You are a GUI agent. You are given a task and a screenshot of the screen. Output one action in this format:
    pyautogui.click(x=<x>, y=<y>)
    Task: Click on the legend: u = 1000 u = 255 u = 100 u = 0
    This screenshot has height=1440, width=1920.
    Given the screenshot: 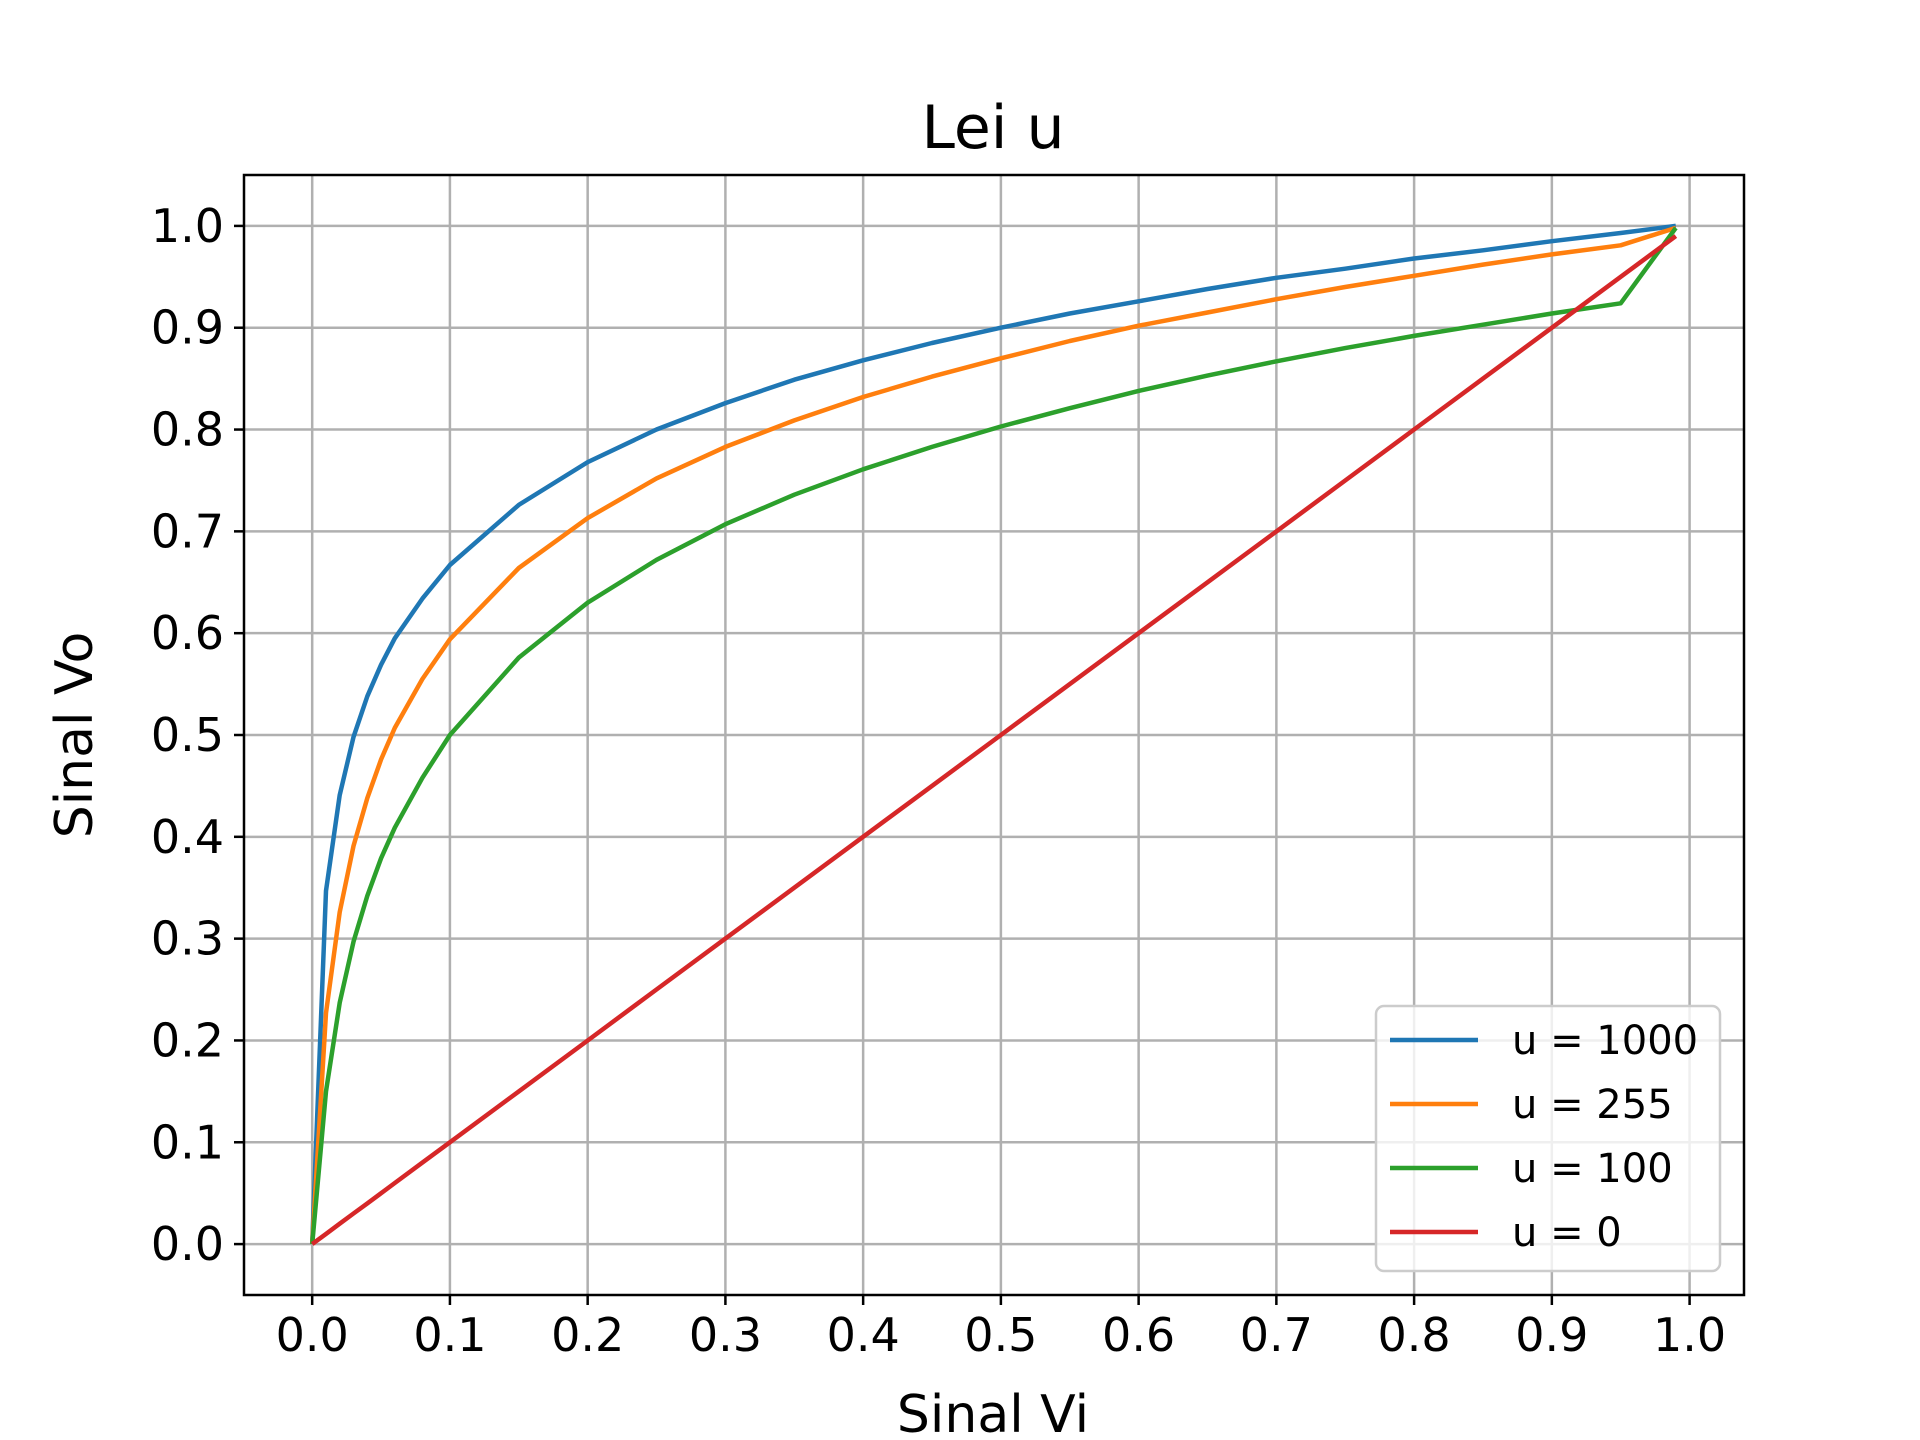 What is the action you would take?
    pyautogui.click(x=1548, y=1138)
    